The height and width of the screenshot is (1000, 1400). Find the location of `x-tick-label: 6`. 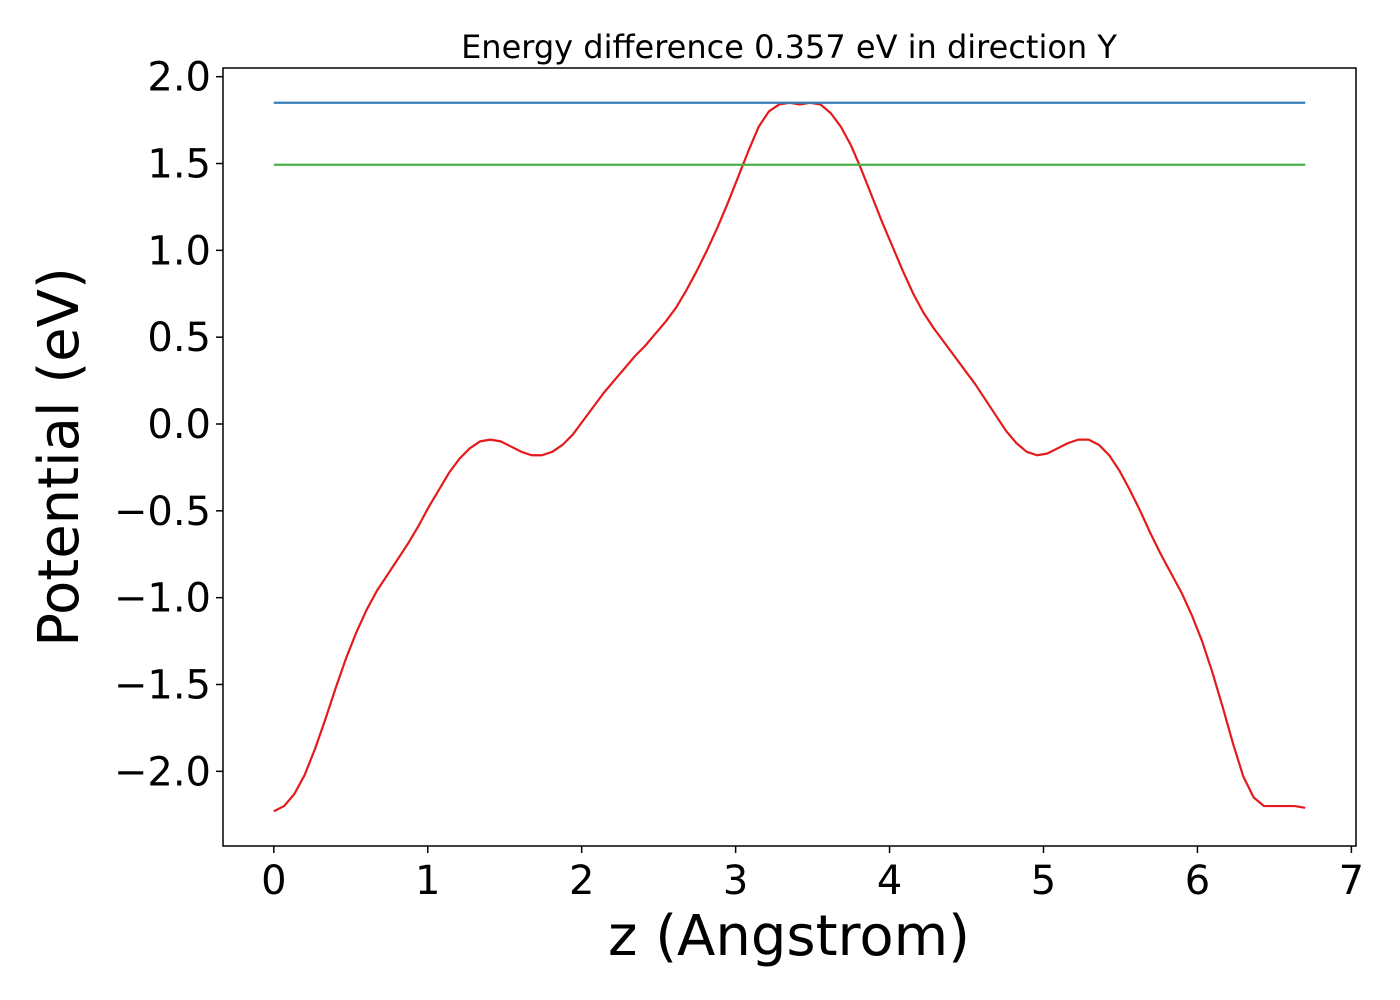

x-tick-label: 6 is located at coordinates (1197, 881).